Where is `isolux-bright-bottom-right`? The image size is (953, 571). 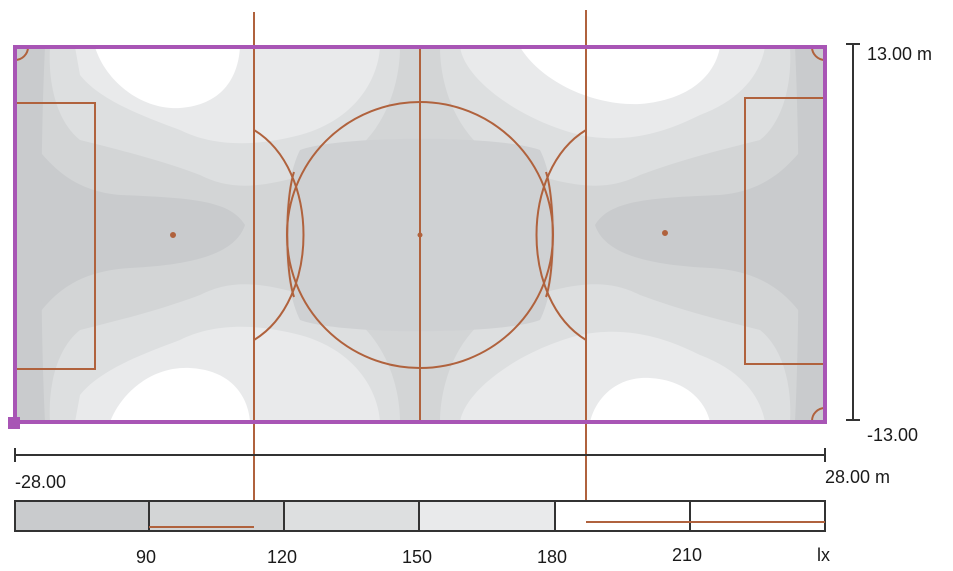 isolux-bright-bottom-right is located at coordinates (650, 399).